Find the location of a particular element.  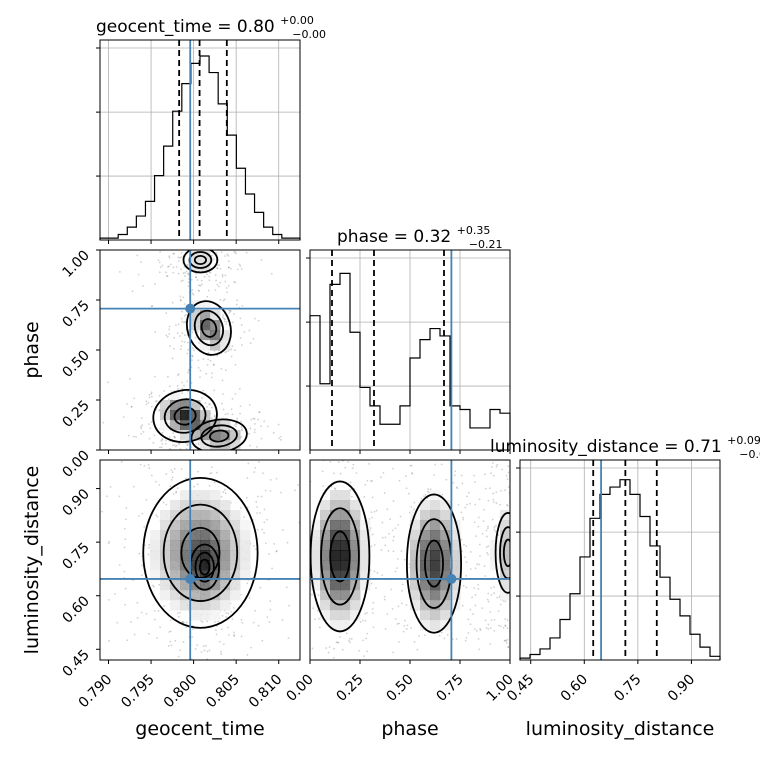

title-geocent-time: geocent_time = 0.80 +0.00 −0.00 is located at coordinates (211, 25).